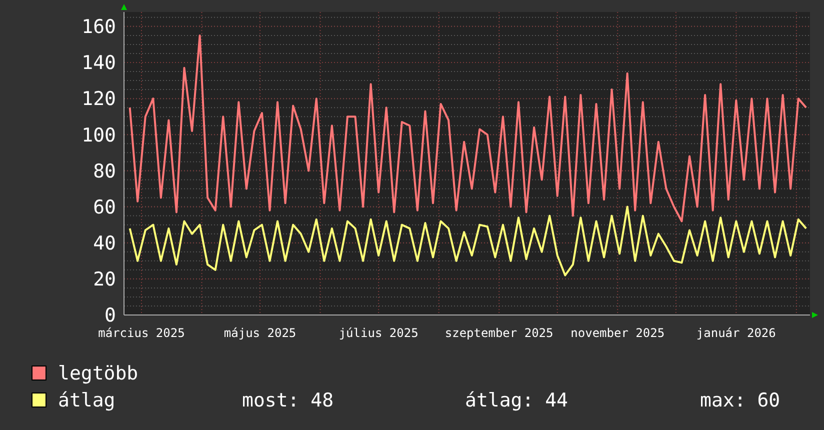 The height and width of the screenshot is (430, 824). What do you see at coordinates (104, 243) in the screenshot?
I see `y-tick-label: 40` at bounding box center [104, 243].